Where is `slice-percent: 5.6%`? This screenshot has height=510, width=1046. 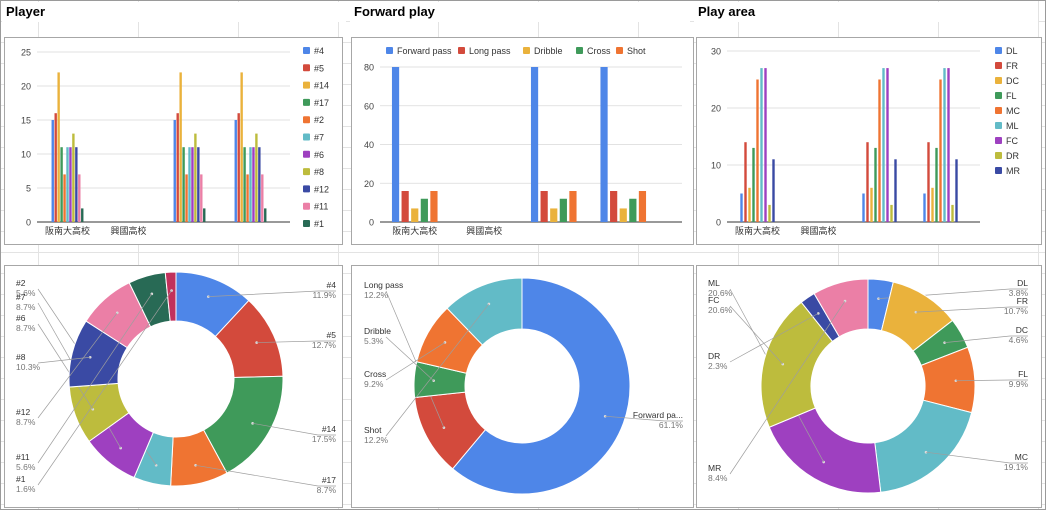 slice-percent: 5.6% is located at coordinates (26, 467).